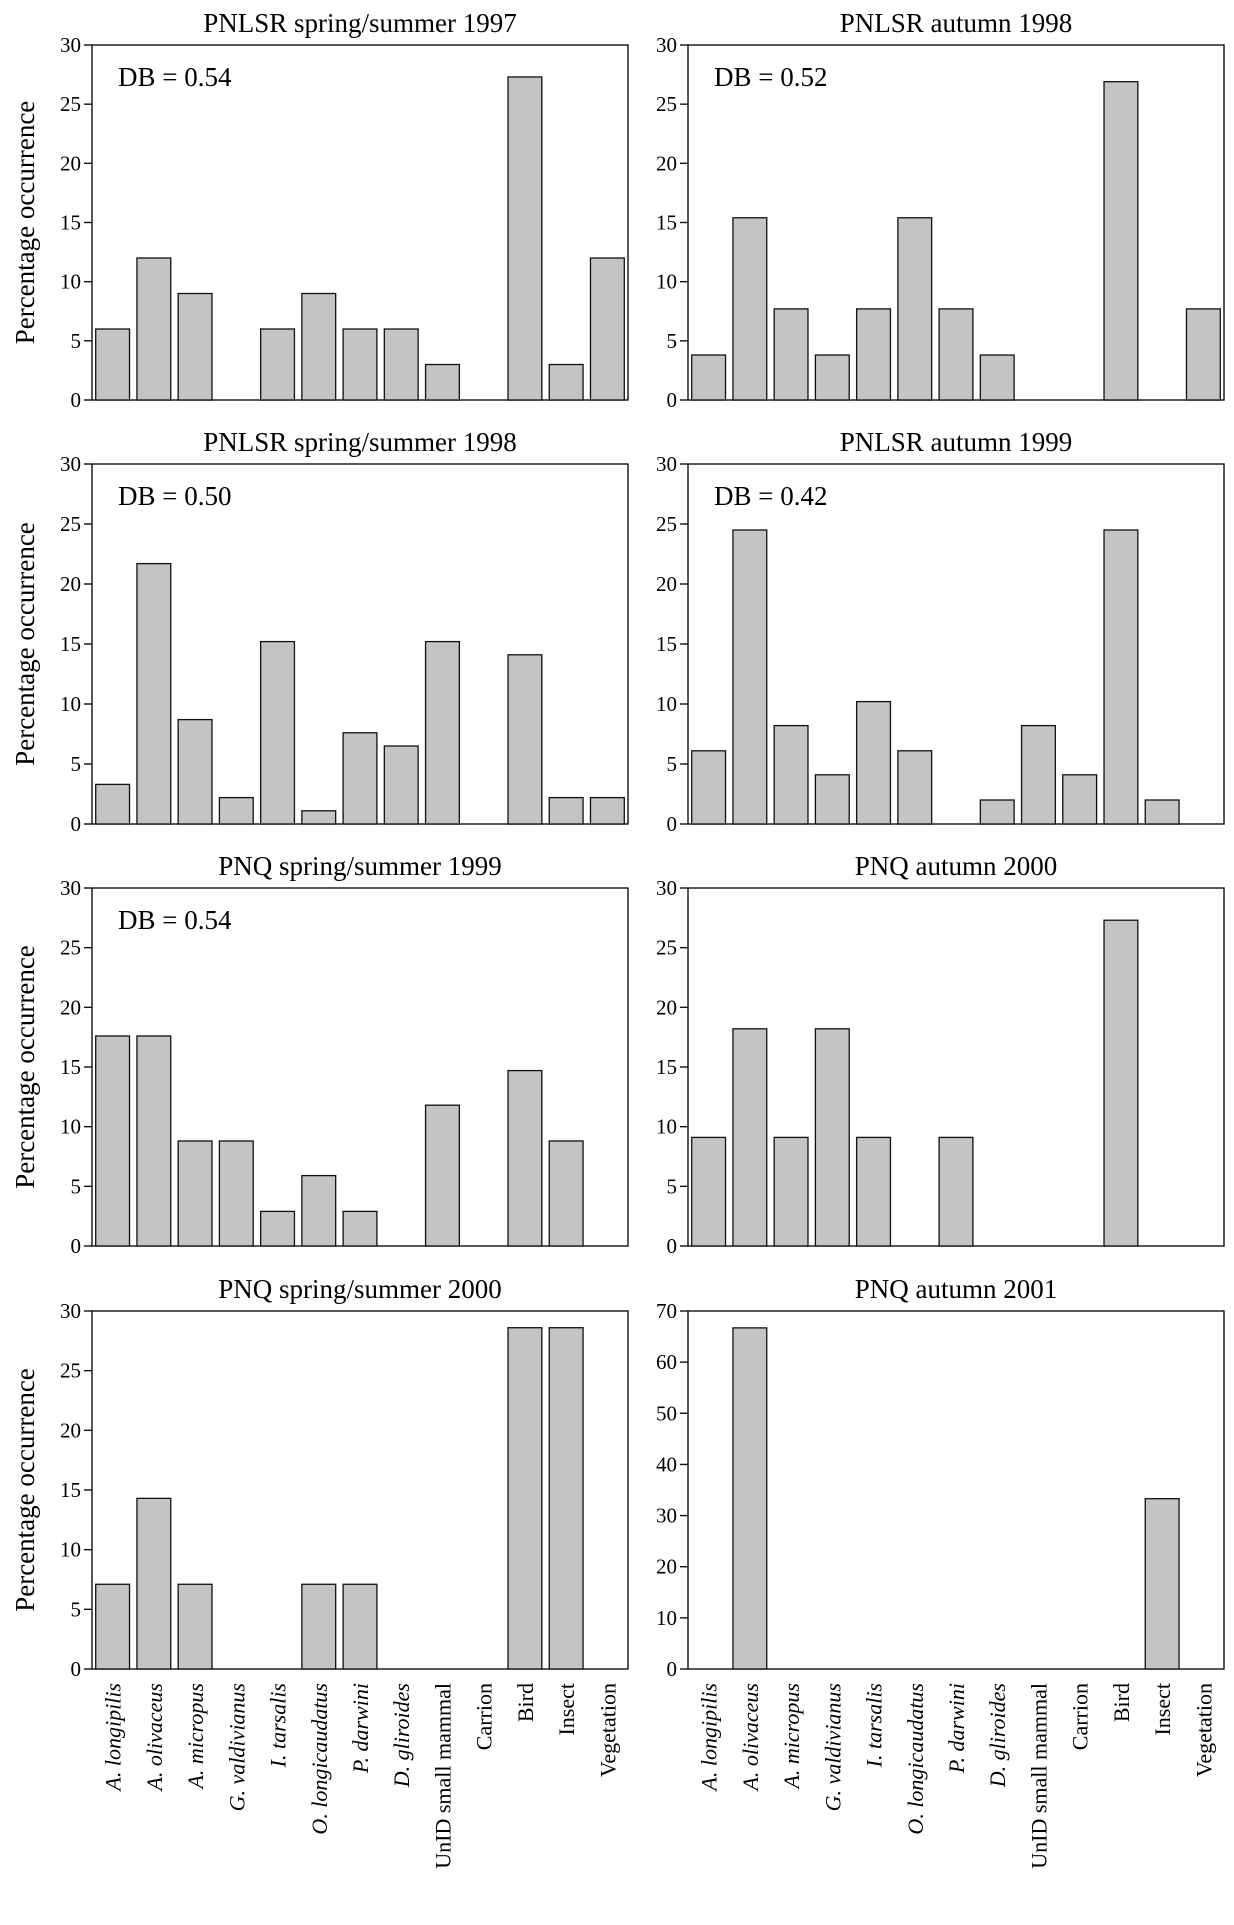 The image size is (1234, 1925). Describe the element at coordinates (607, 1730) in the screenshot. I see `x-category-label-vegetation: Vegetation` at that location.